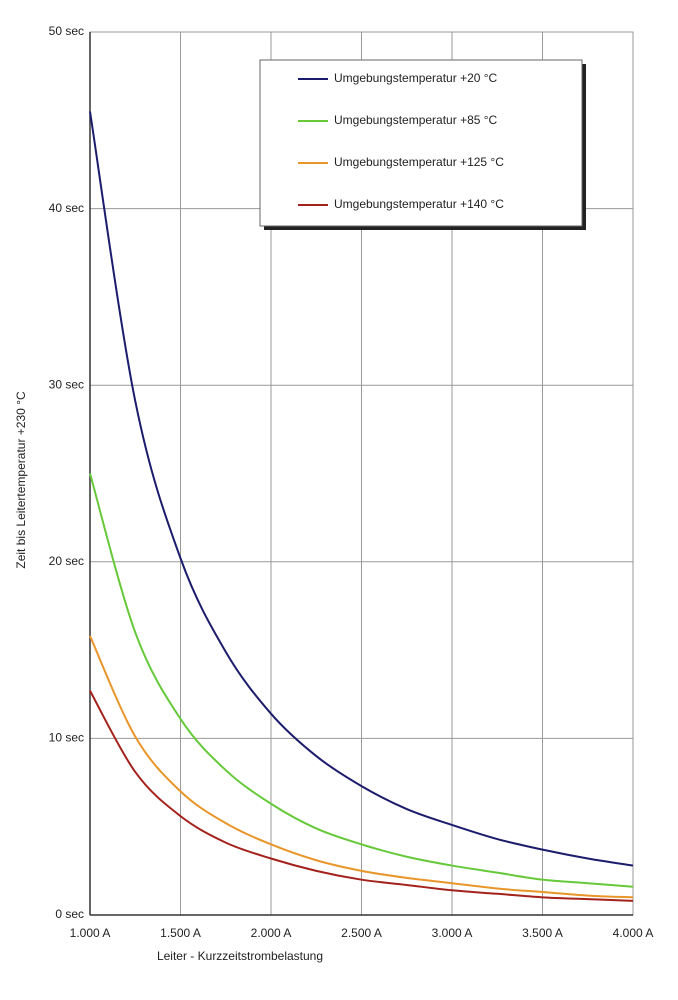  What do you see at coordinates (633, 933) in the screenshot?
I see `x-tick-label: 4.000 A` at bounding box center [633, 933].